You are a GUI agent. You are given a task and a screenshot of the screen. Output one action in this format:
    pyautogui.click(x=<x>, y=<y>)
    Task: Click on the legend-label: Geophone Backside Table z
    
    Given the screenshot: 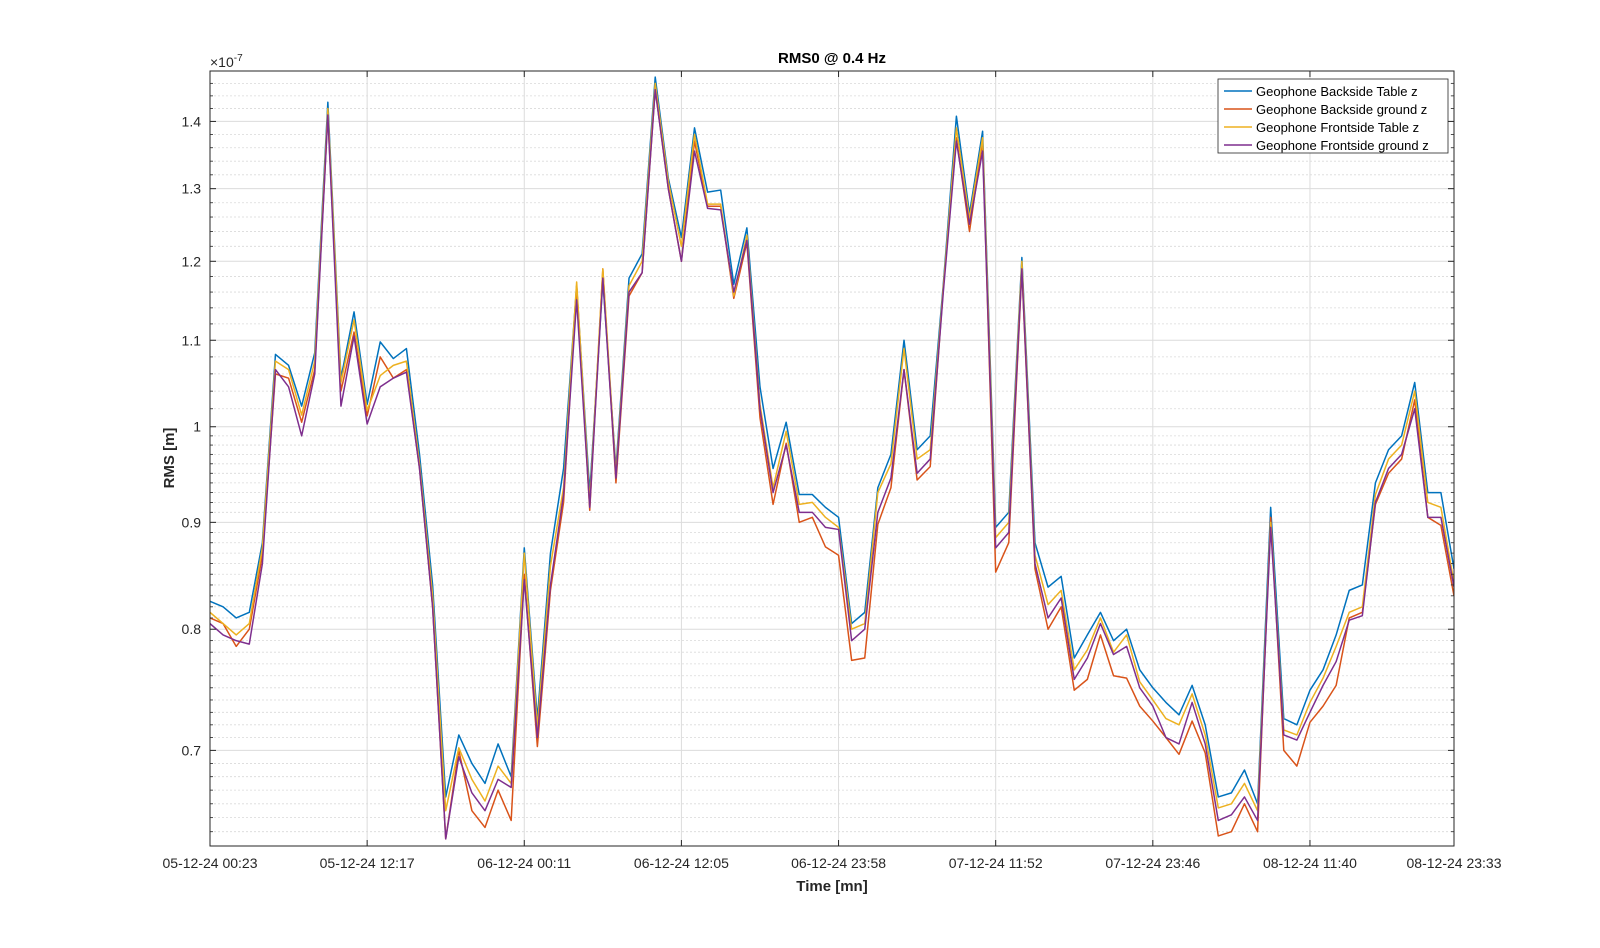 What is the action you would take?
    pyautogui.click(x=1337, y=91)
    